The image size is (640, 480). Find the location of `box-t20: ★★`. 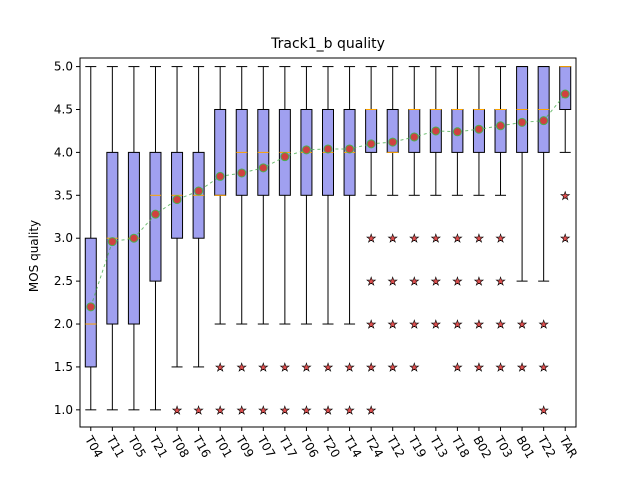

box-t20: ★★ is located at coordinates (328, 241).